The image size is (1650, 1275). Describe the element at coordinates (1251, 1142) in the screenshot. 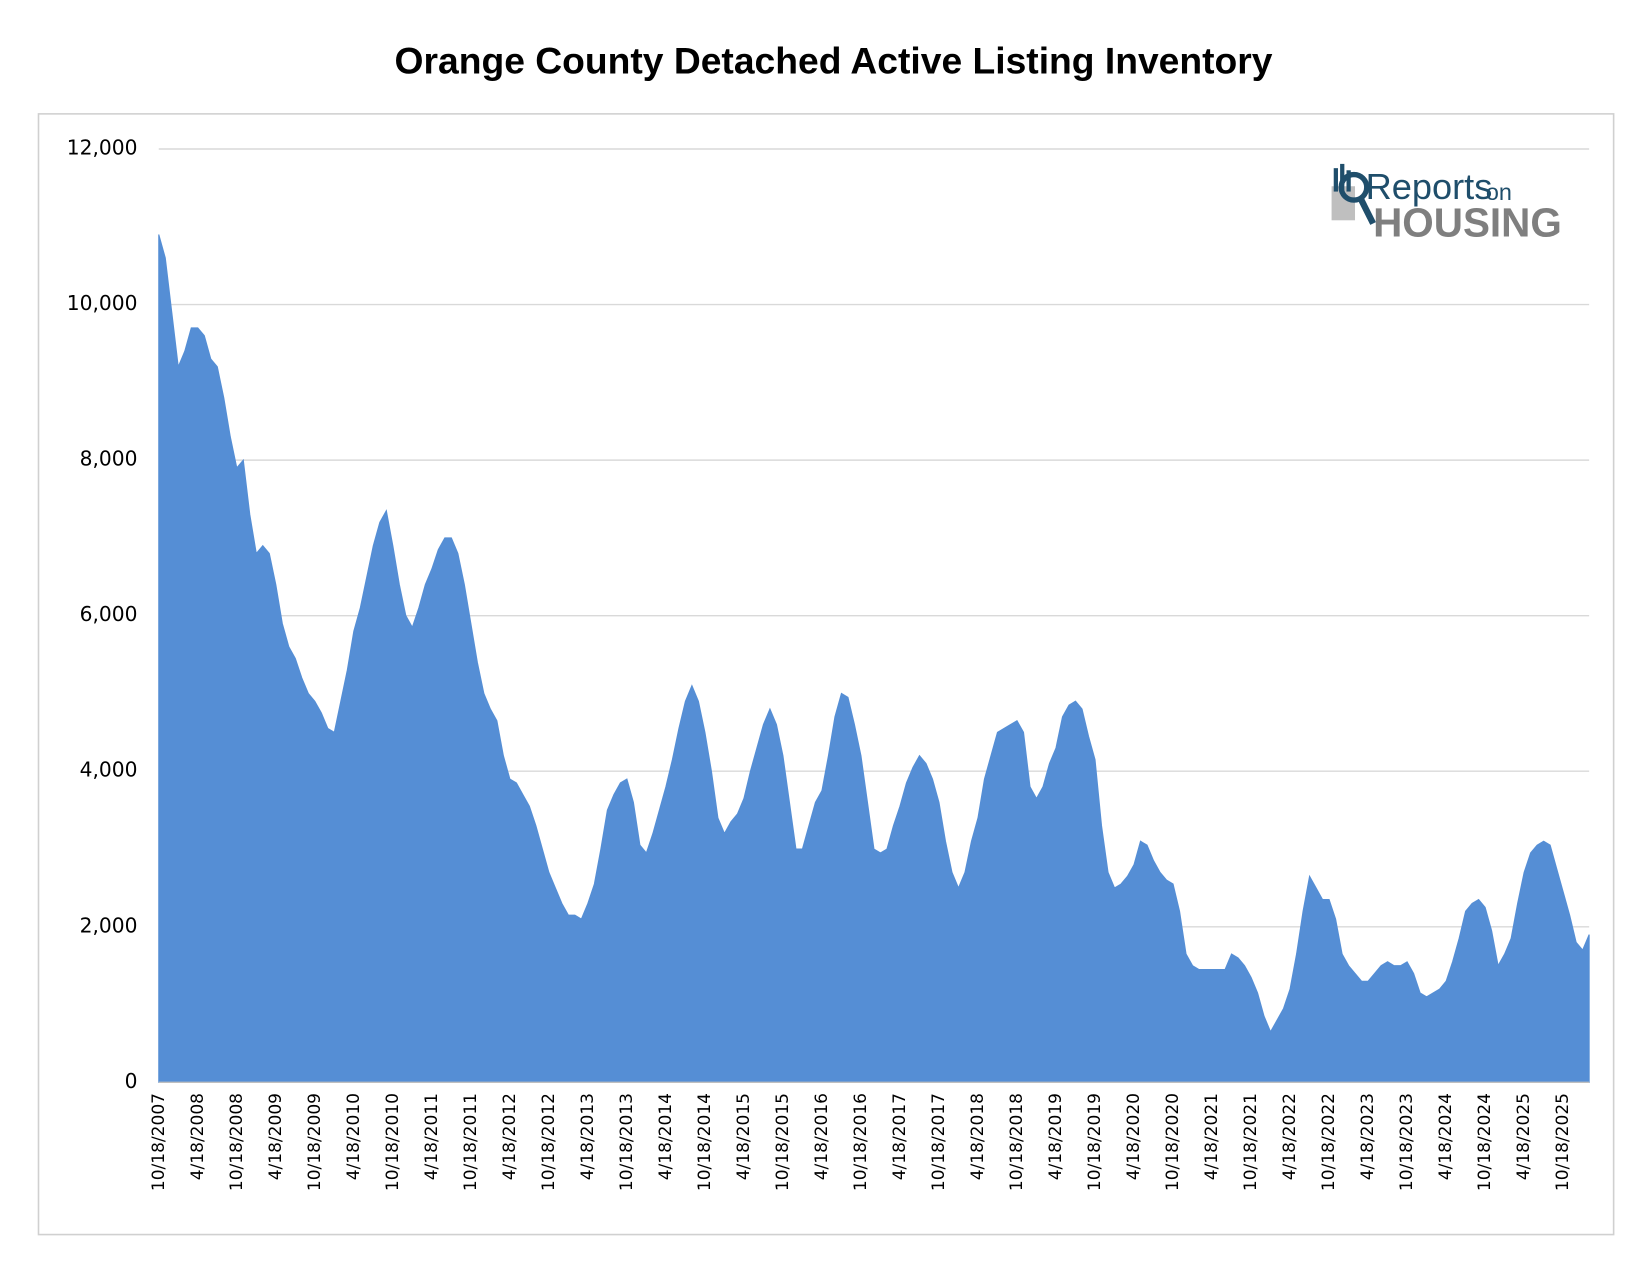

I see `x-tick-label: 10/18/2021` at that location.